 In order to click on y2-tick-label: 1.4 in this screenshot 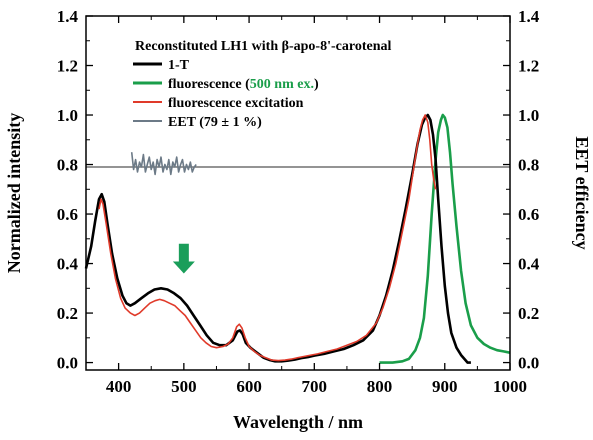, I will do `click(529, 16)`.